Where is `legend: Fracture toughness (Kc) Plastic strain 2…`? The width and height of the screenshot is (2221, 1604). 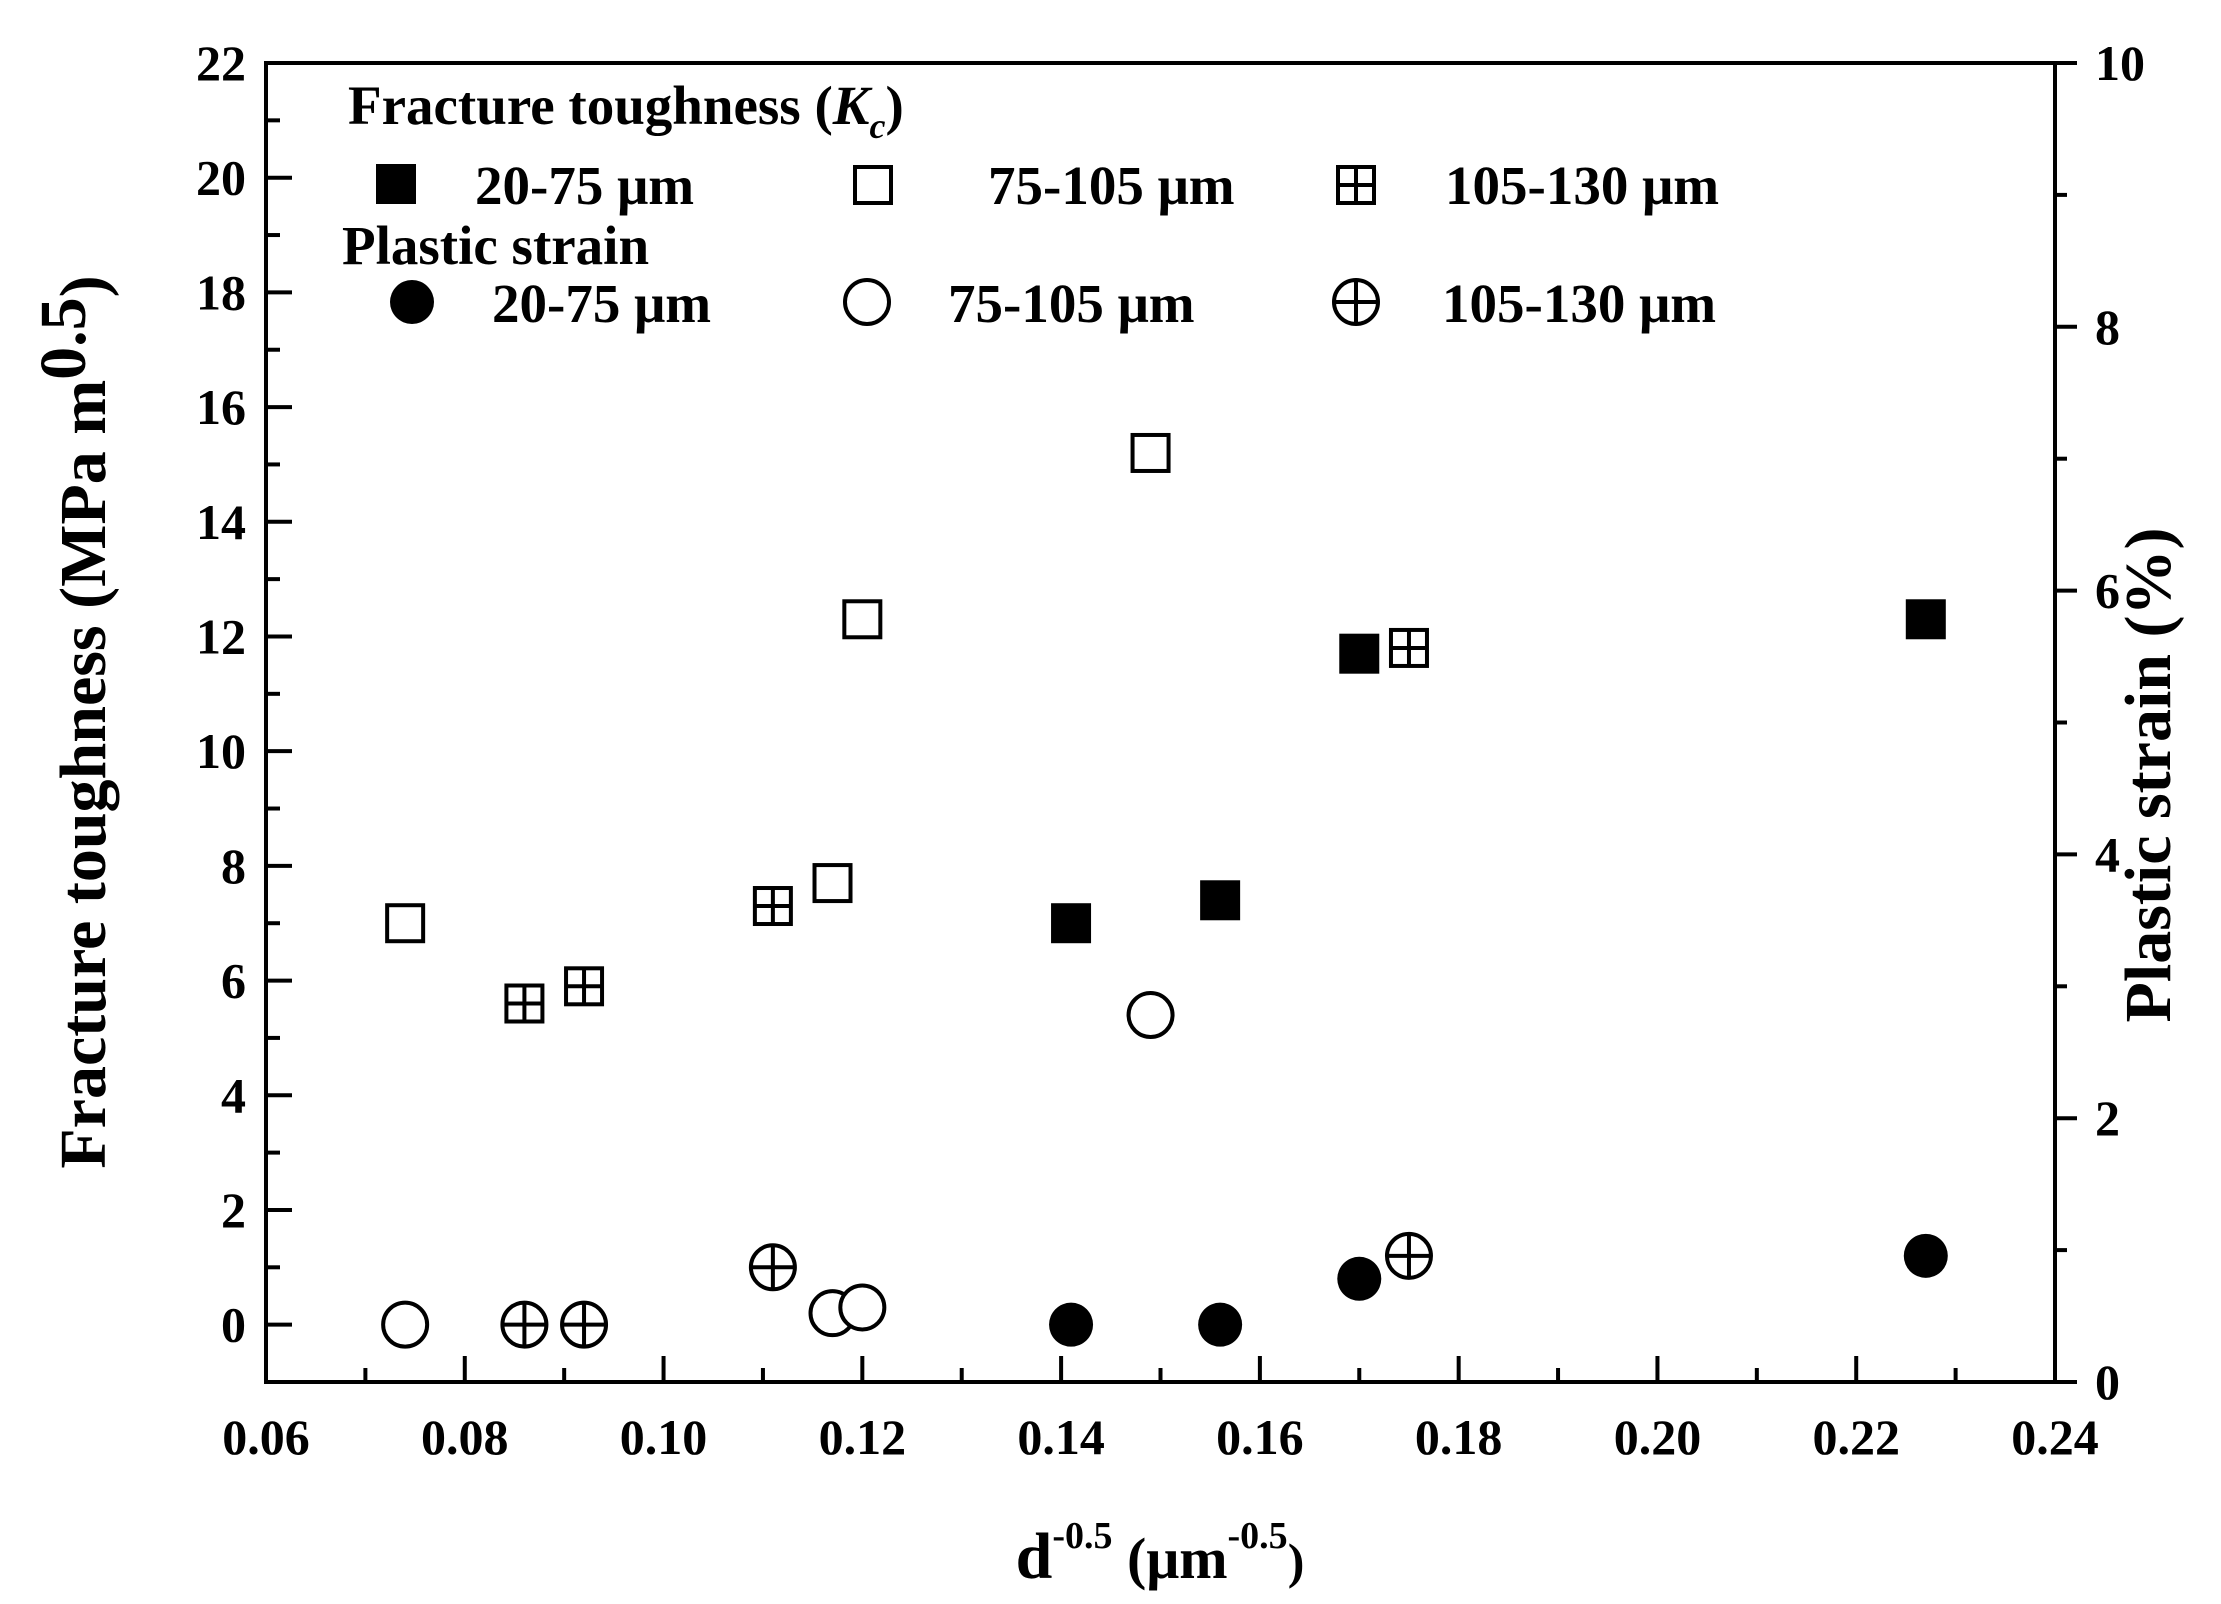
legend: Fracture toughness (Kc) Plastic strain 2… is located at coordinates (1030, 204).